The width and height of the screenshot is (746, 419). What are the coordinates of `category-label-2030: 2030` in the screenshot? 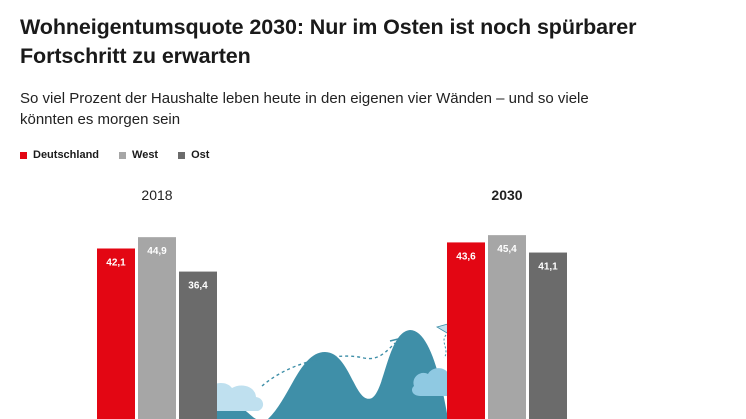 It's located at (506, 195).